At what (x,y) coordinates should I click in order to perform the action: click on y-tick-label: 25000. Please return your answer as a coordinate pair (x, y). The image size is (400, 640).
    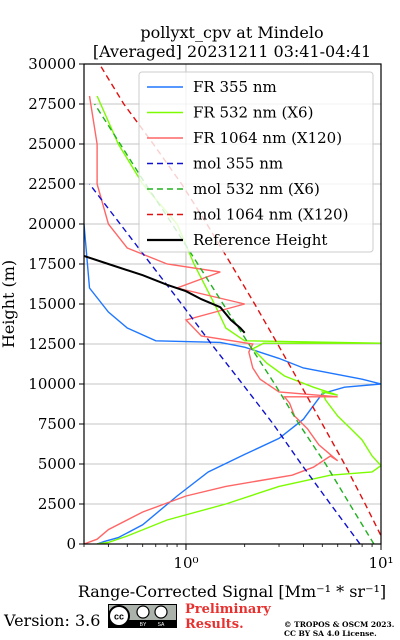
    Looking at the image, I should click on (52, 144).